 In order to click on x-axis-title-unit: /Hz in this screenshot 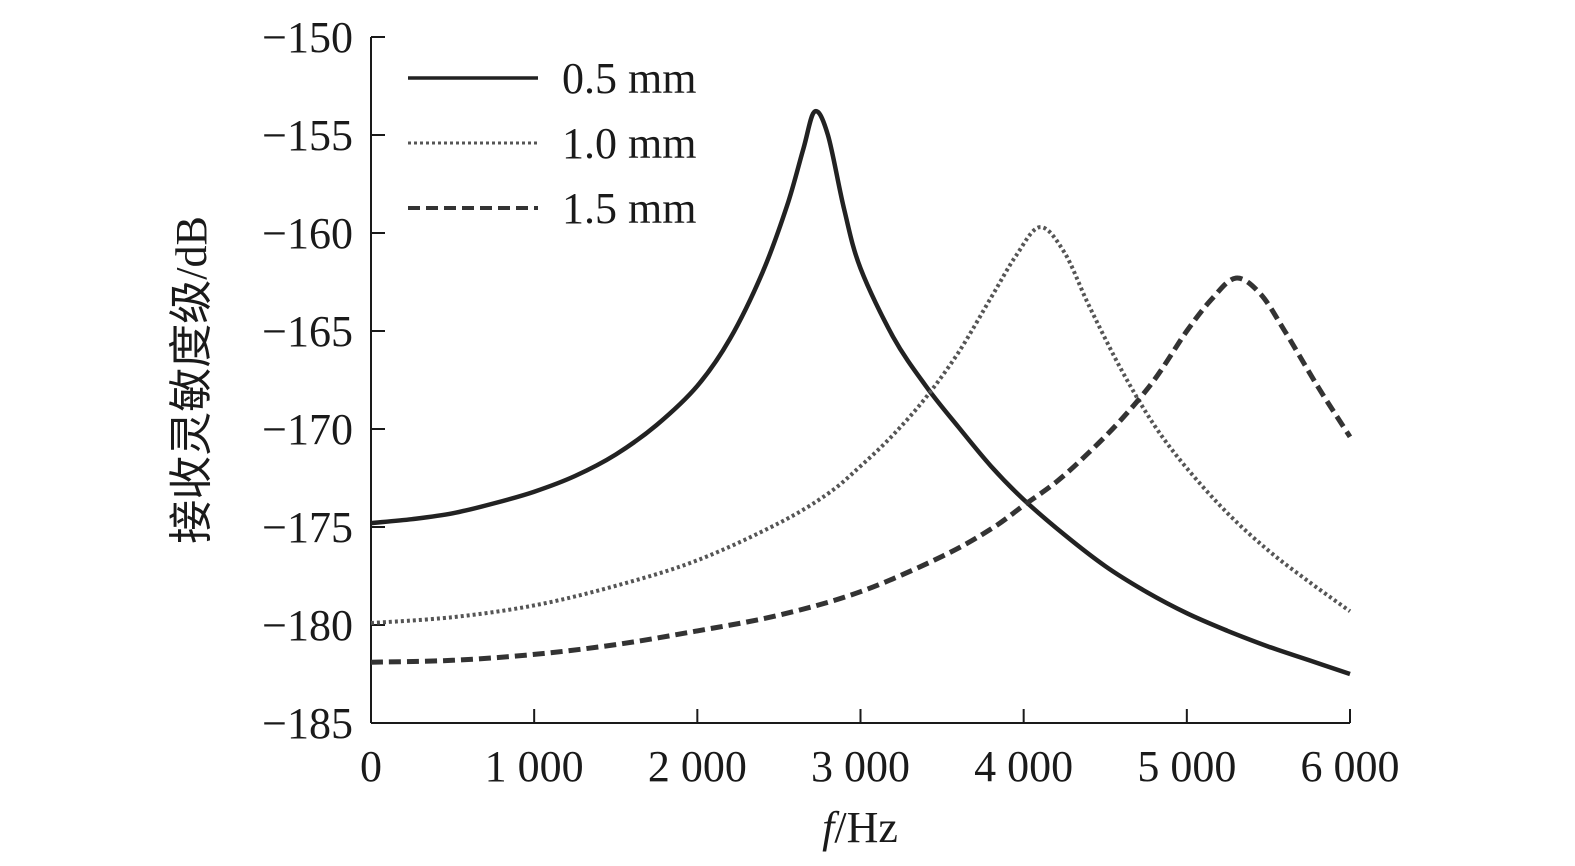, I will do `click(866, 827)`.